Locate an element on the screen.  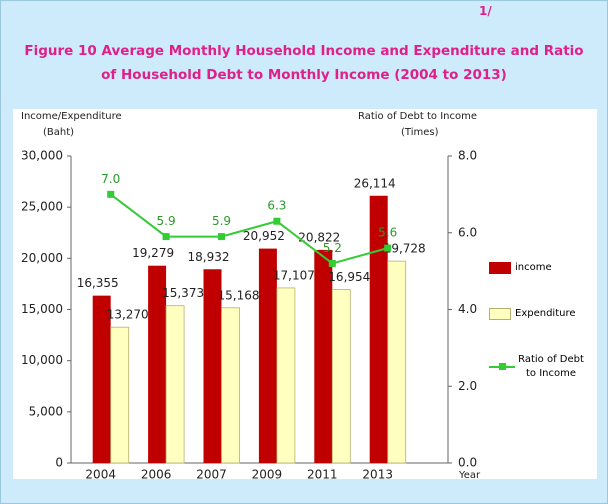
x-tick-label: 2011 is located at coordinates (322, 475).